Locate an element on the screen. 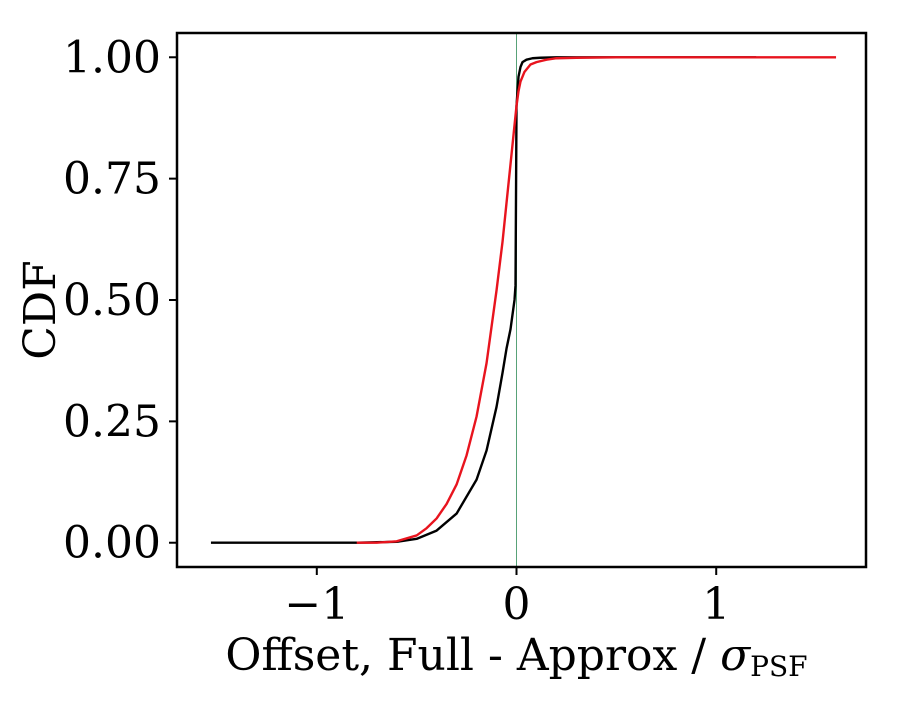 The width and height of the screenshot is (909, 709). y-tick-label: 0.25 is located at coordinates (112, 421).